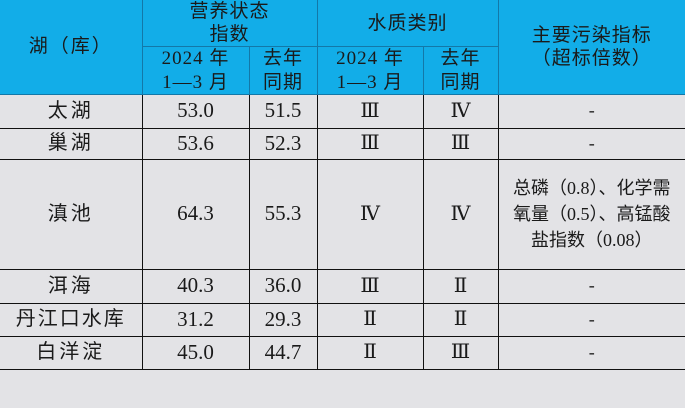  What do you see at coordinates (370, 214) in the screenshot?
I see `cell-quality-2024: Ⅳ` at bounding box center [370, 214].